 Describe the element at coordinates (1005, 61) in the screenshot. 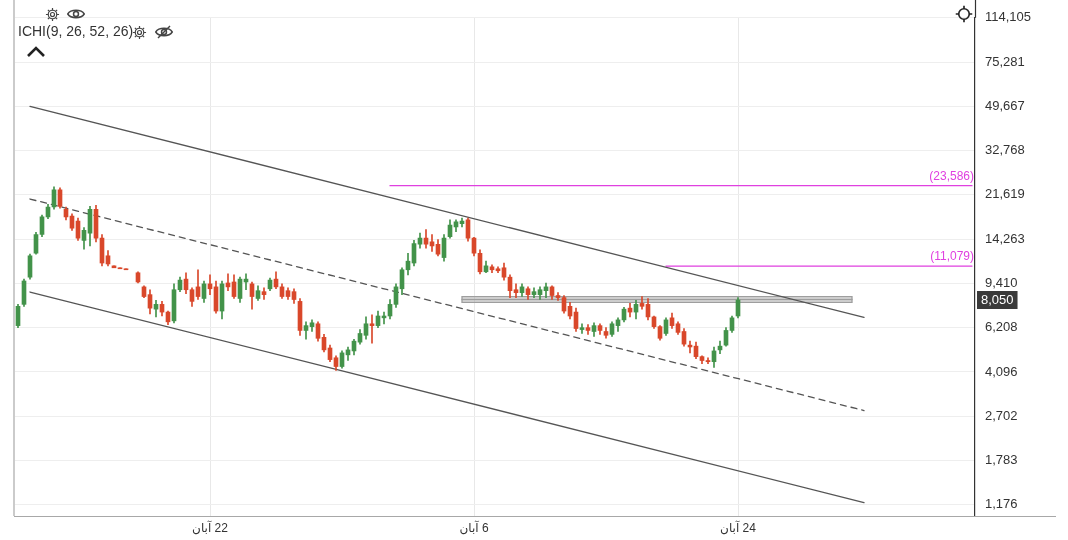

I see `y-tick-label: 75,281` at that location.